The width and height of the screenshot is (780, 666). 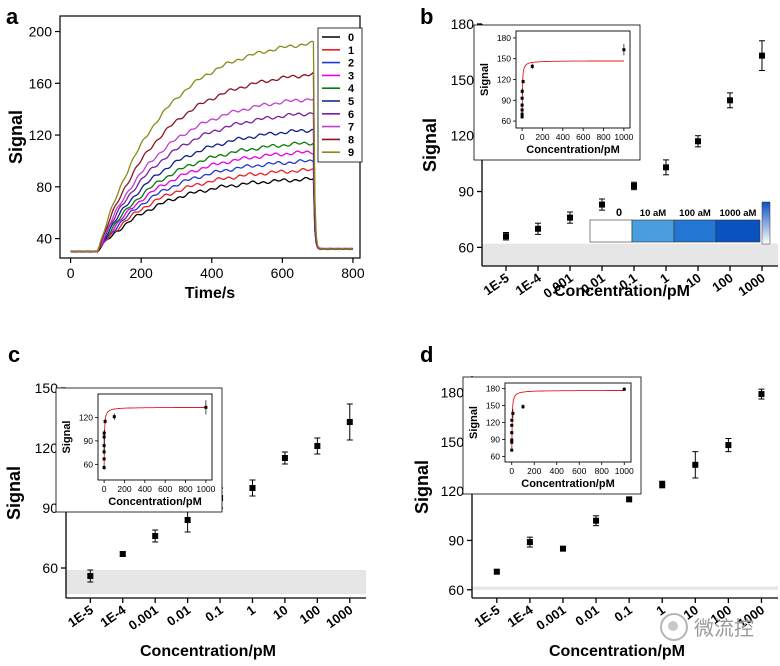 I want to click on y-tick-label: 180, so click(x=463, y=24).